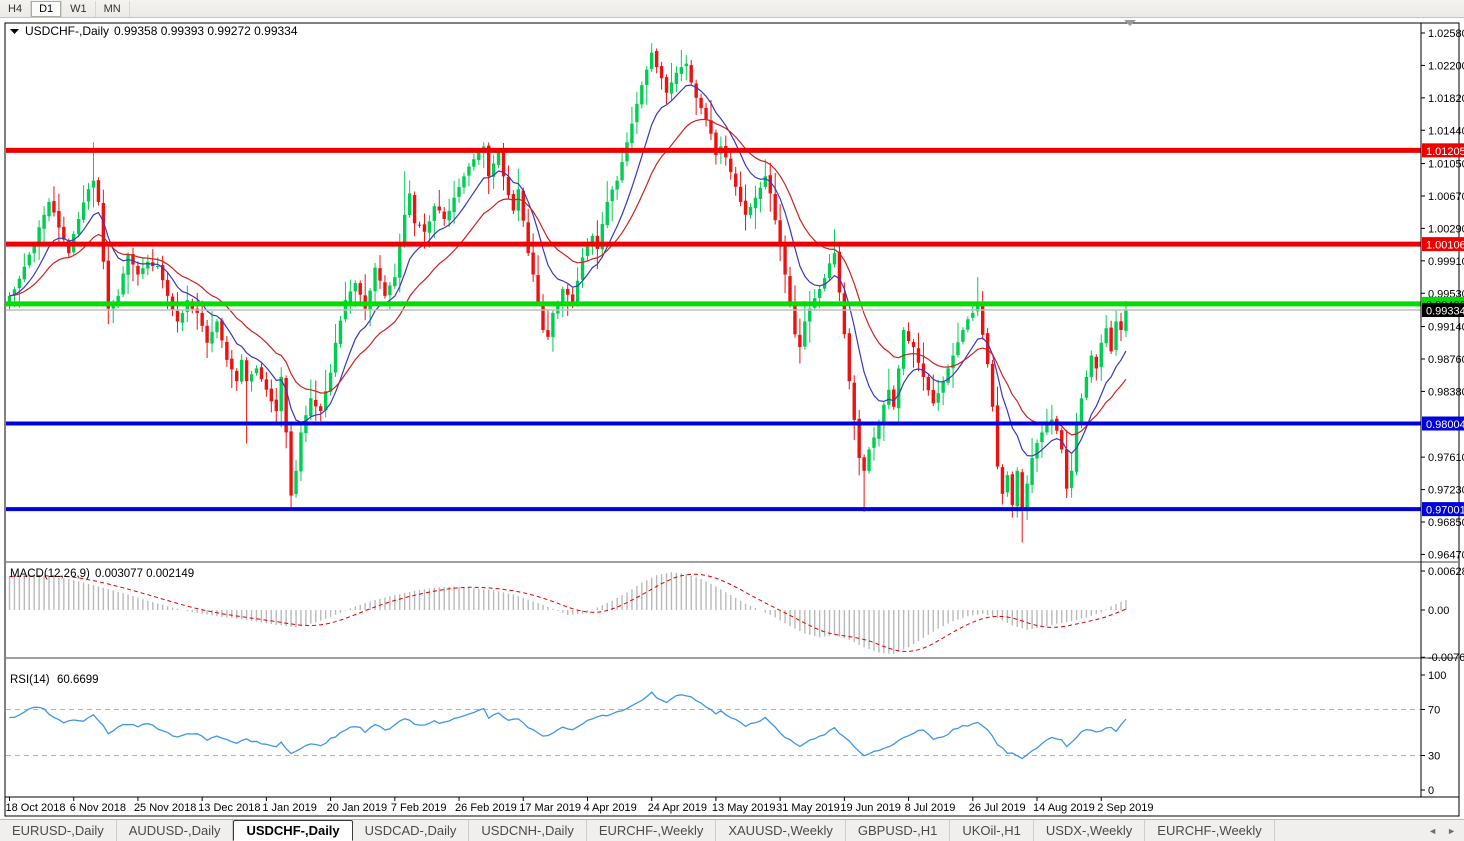 The height and width of the screenshot is (841, 1464). What do you see at coordinates (1064, 808) in the screenshot?
I see `date-tick-label: 14 Aug 2019` at bounding box center [1064, 808].